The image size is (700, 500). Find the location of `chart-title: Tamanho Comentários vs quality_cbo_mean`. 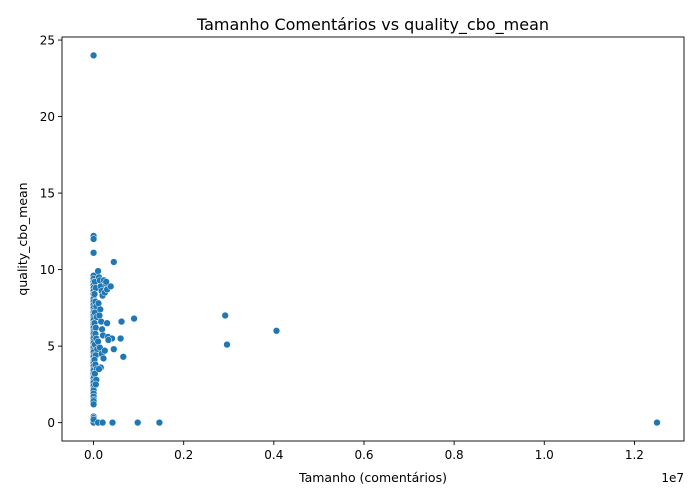

chart-title: Tamanho Comentários vs quality_cbo_mean is located at coordinates (372, 25).